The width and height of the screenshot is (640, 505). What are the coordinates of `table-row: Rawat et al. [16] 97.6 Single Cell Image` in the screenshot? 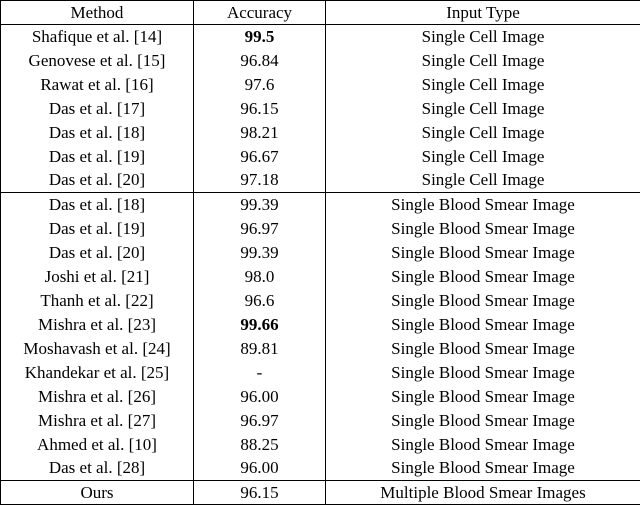 It's located at (320, 84).